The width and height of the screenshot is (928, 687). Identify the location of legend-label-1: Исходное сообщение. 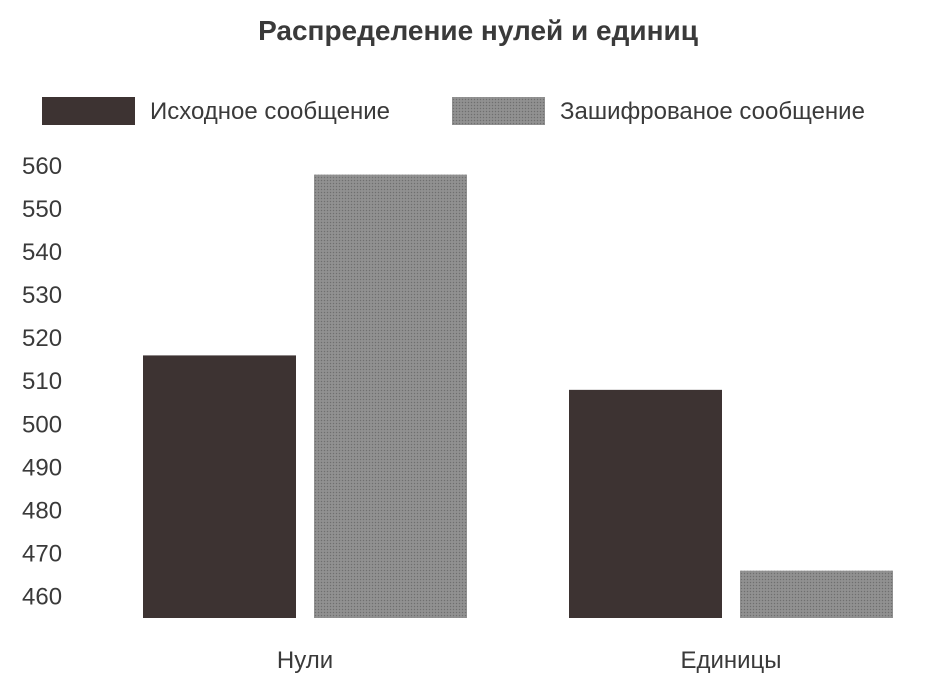
(270, 111).